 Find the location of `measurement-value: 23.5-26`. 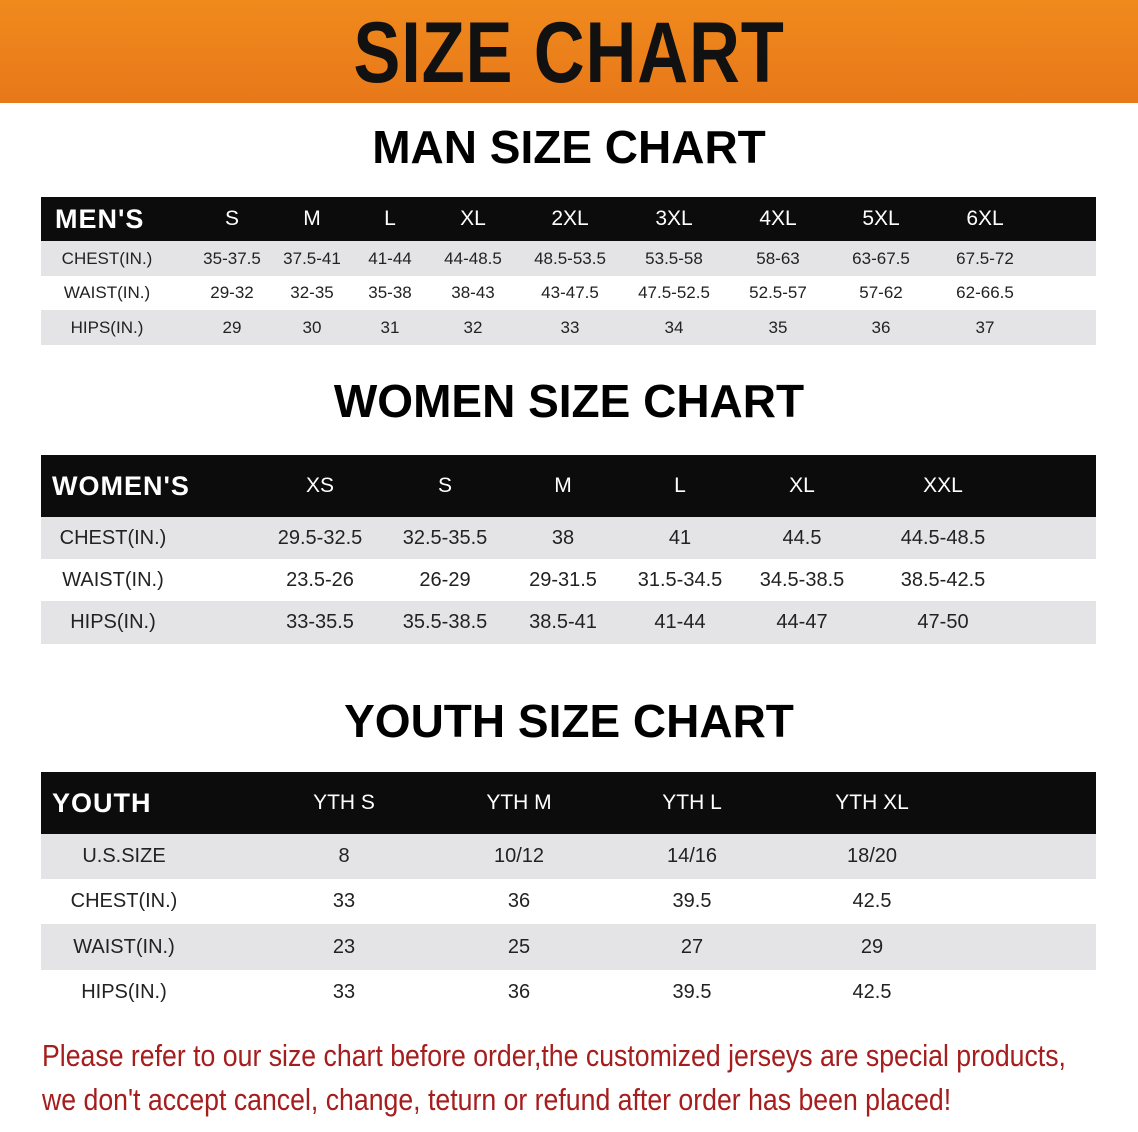

measurement-value: 23.5-26 is located at coordinates (320, 579).